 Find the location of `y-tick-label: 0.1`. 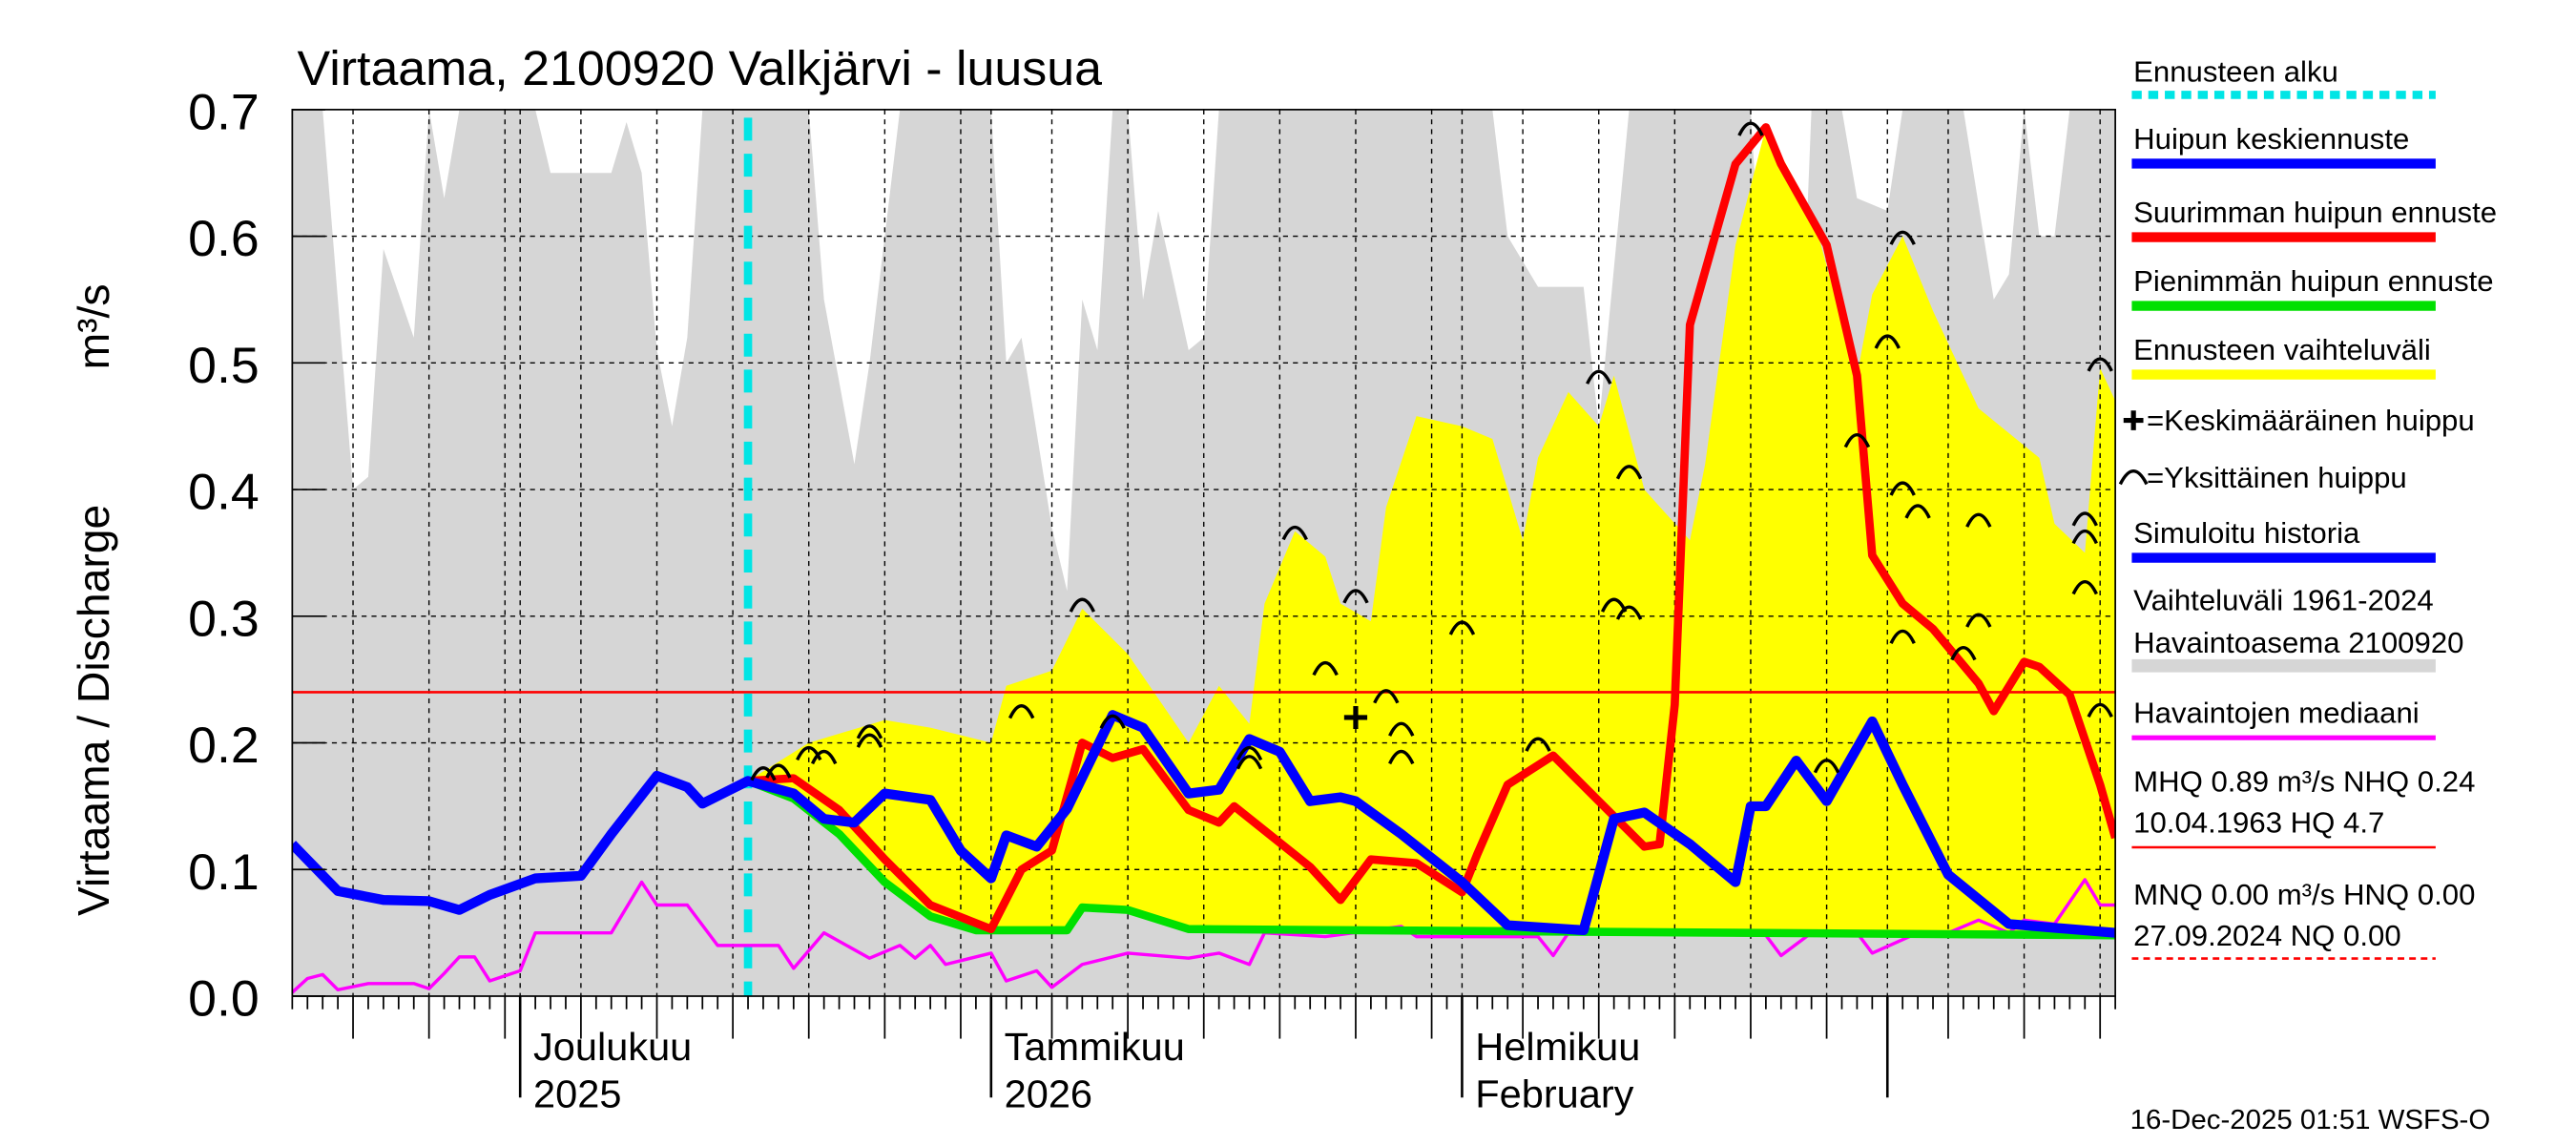

y-tick-label: 0.1 is located at coordinates (224, 873).